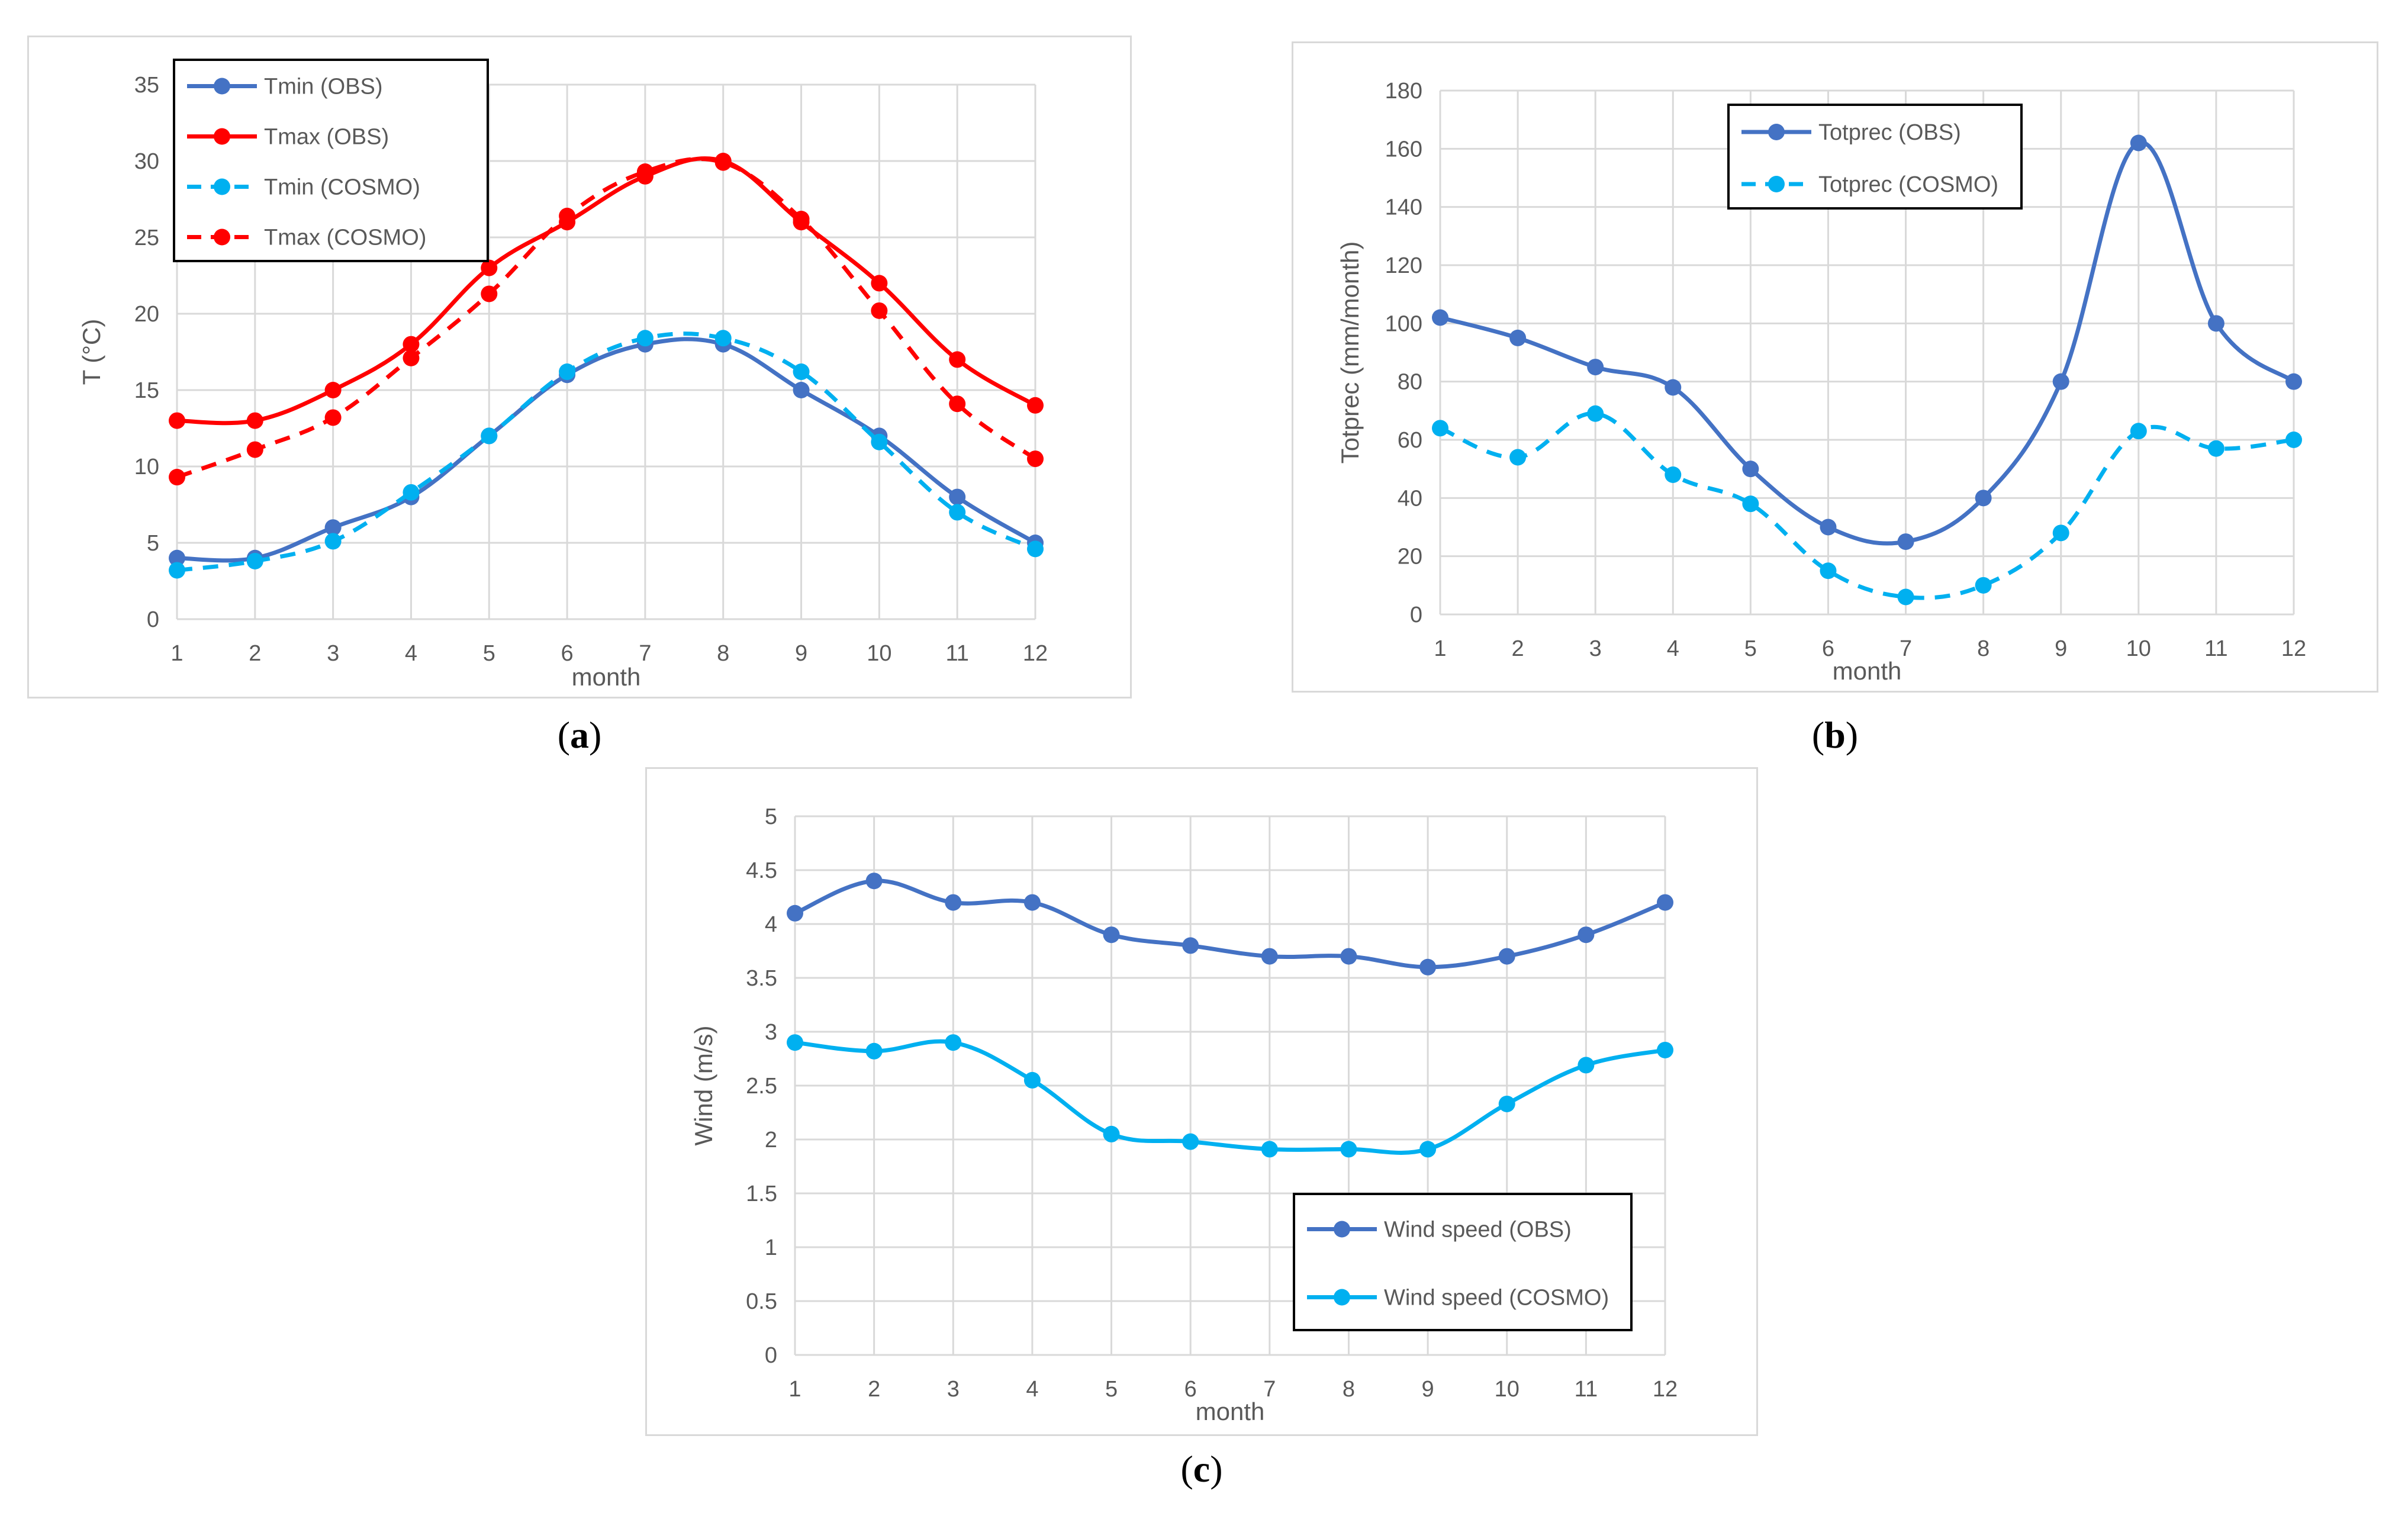  I want to click on y-tick-label: 0.5, so click(761, 1302).